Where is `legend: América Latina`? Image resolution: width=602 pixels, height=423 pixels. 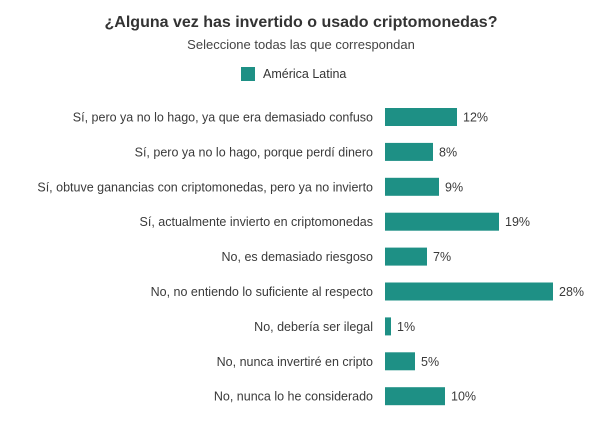
legend: América Latina is located at coordinates (293, 74).